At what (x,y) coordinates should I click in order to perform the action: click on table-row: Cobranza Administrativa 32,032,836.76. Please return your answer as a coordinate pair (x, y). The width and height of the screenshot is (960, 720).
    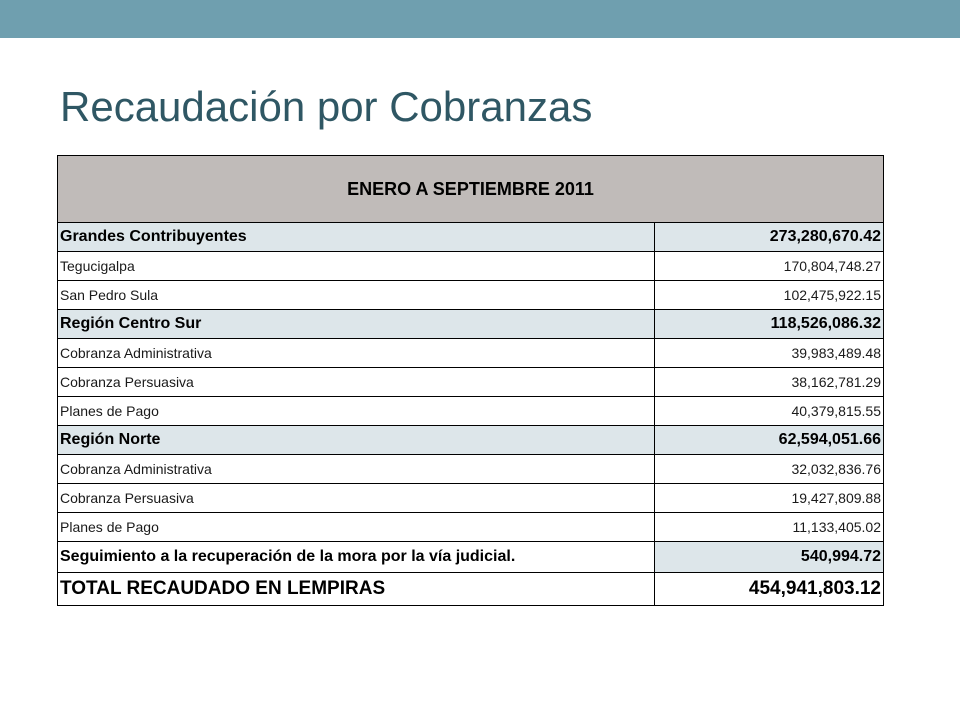
    Looking at the image, I should click on (470, 469).